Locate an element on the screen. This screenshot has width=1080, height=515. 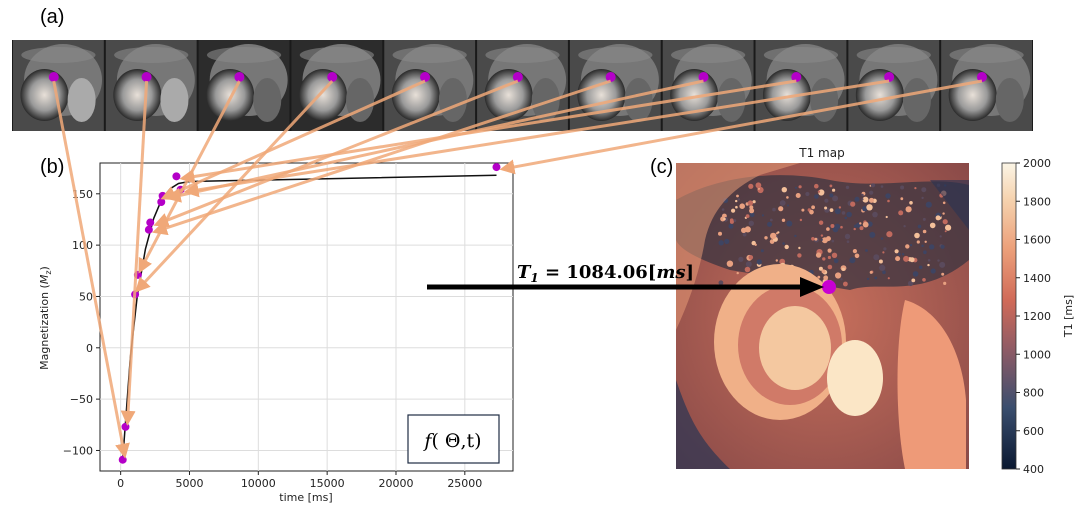
x-tick-label: 10000 is located at coordinates (258, 483).